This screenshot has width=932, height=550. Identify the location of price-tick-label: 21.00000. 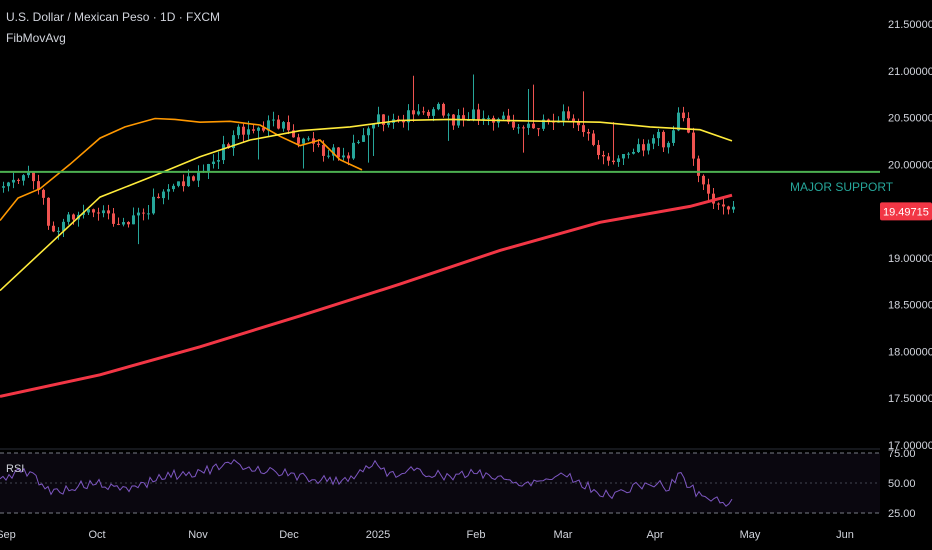
(910, 72).